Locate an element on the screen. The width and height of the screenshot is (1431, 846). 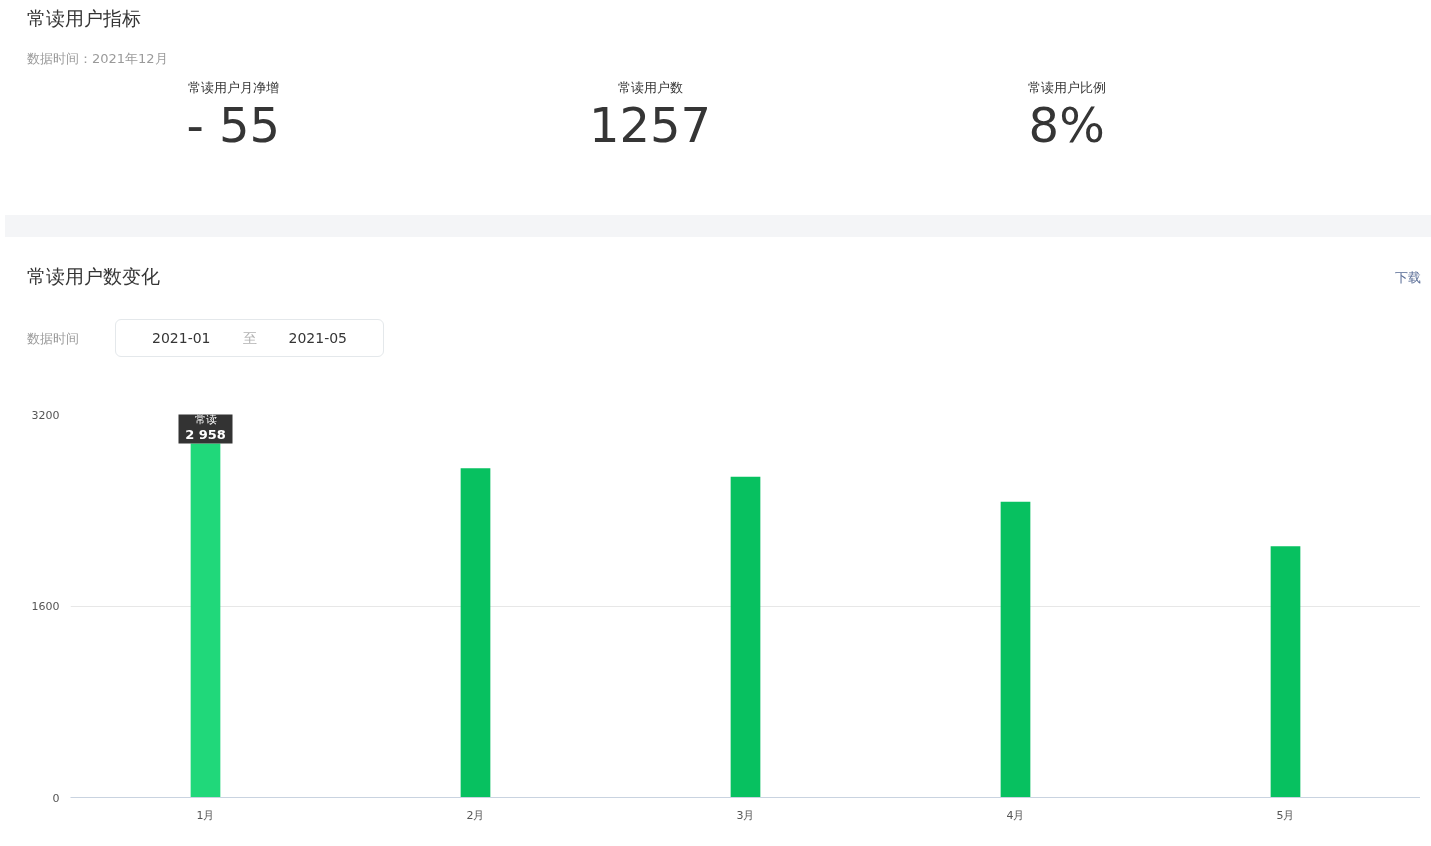
text: 至 is located at coordinates (249, 338).